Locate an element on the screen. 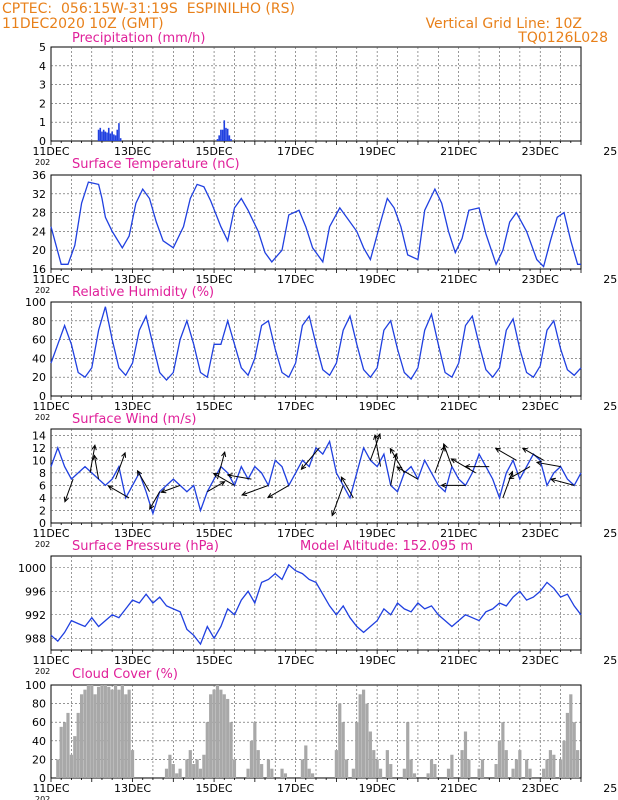 Image resolution: width=618 pixels, height=800 pixels. precip-xtick-label: 23DEC is located at coordinates (540, 151).